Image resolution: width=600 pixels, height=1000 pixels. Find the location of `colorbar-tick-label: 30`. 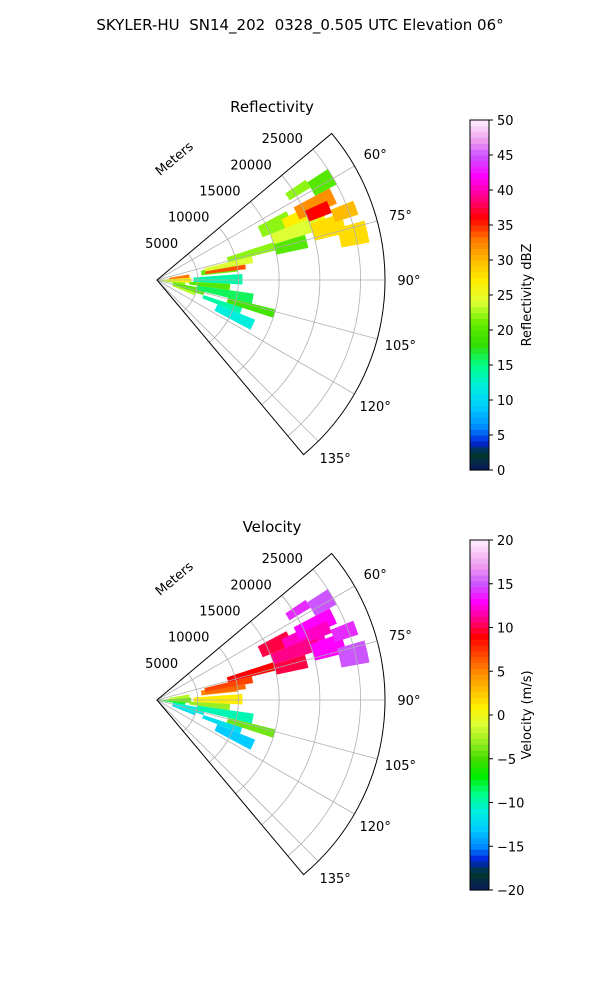

colorbar-tick-label: 30 is located at coordinates (505, 261).